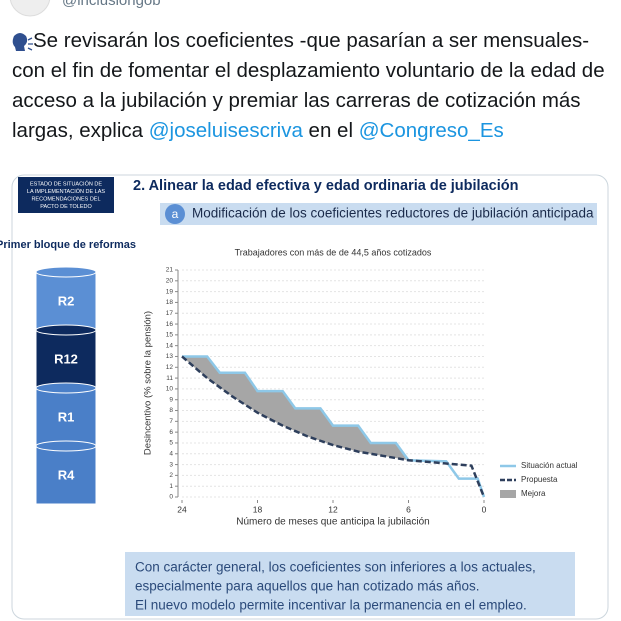 Image resolution: width=621 pixels, height=621 pixels. What do you see at coordinates (170, 335) in the screenshot?
I see `y-tick-label: 15` at bounding box center [170, 335].